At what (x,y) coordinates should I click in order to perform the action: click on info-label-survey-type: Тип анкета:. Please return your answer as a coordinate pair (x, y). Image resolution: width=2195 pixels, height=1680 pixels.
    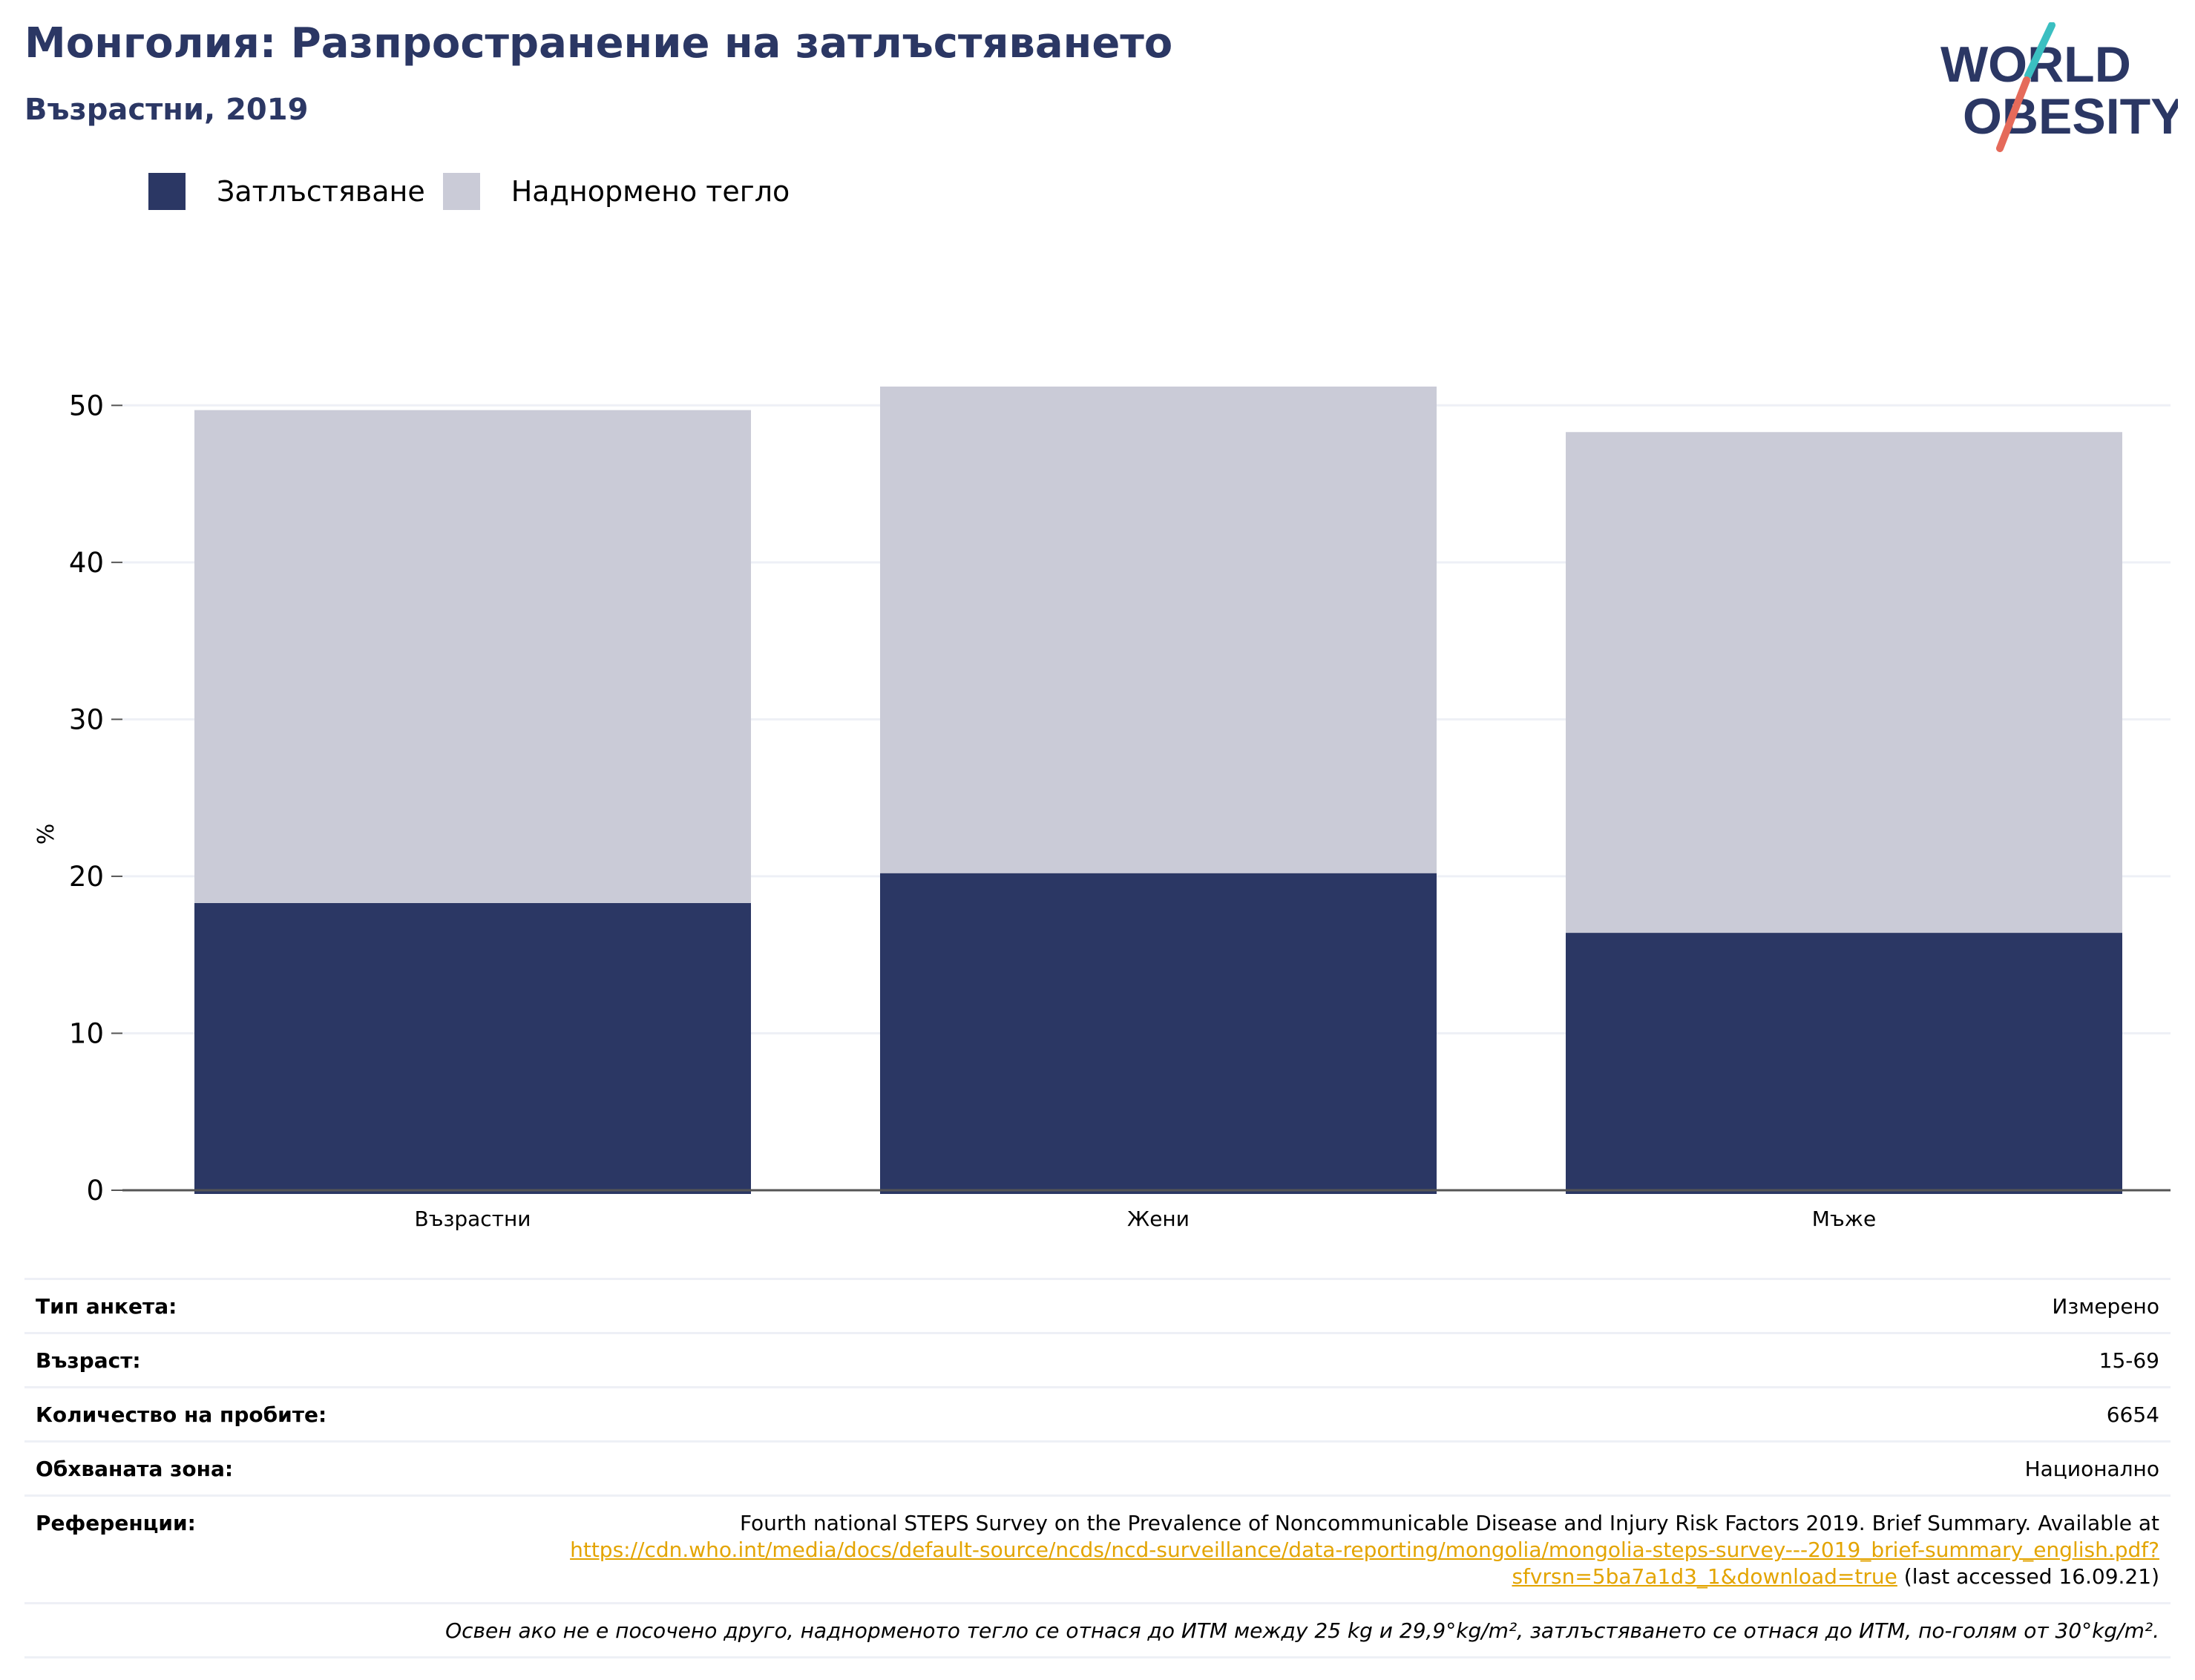
    Looking at the image, I should click on (107, 1307).